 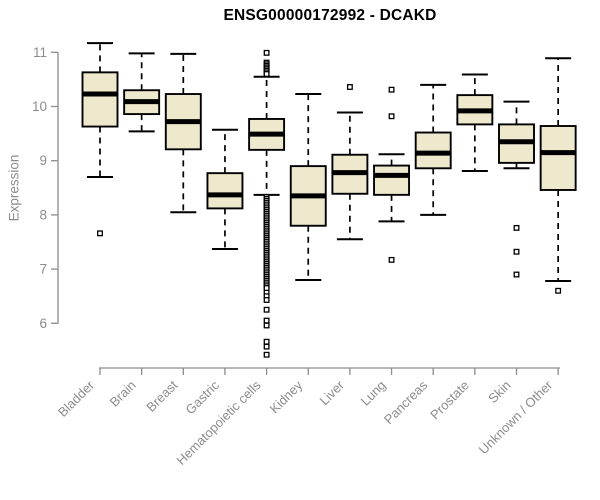 I want to click on box-breast, so click(x=183, y=133).